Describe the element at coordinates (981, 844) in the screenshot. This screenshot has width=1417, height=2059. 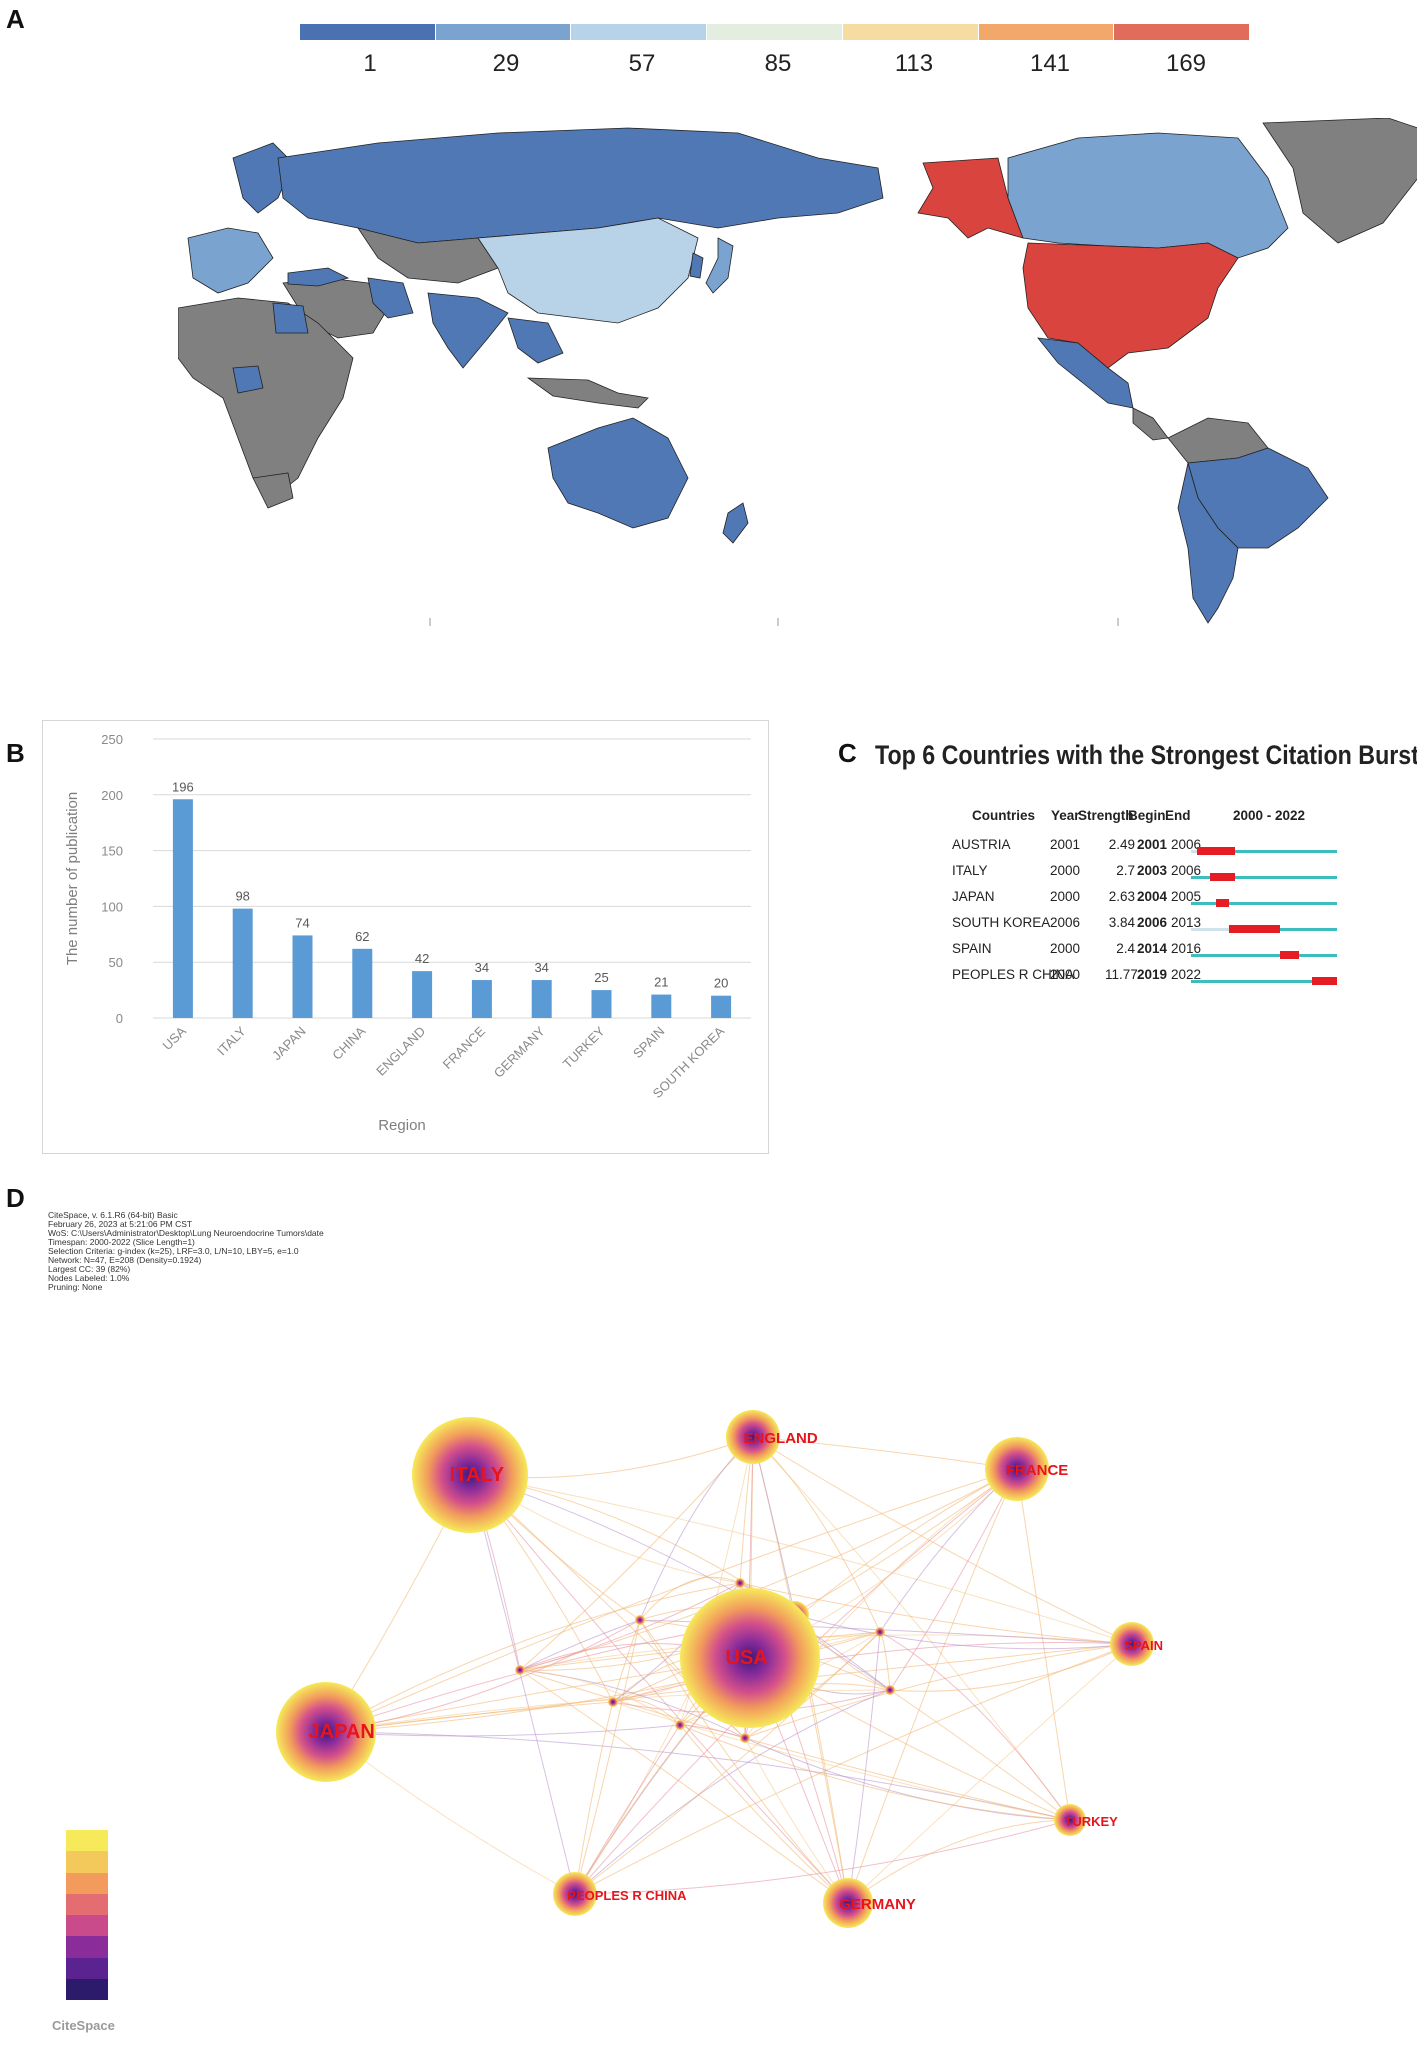
I see `burst-country: AUSTRIA` at that location.